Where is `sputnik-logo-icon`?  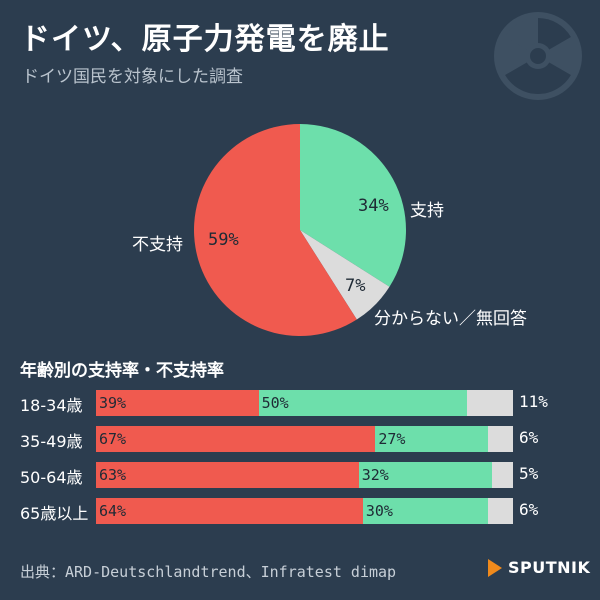
sputnik-logo-icon is located at coordinates (495, 567).